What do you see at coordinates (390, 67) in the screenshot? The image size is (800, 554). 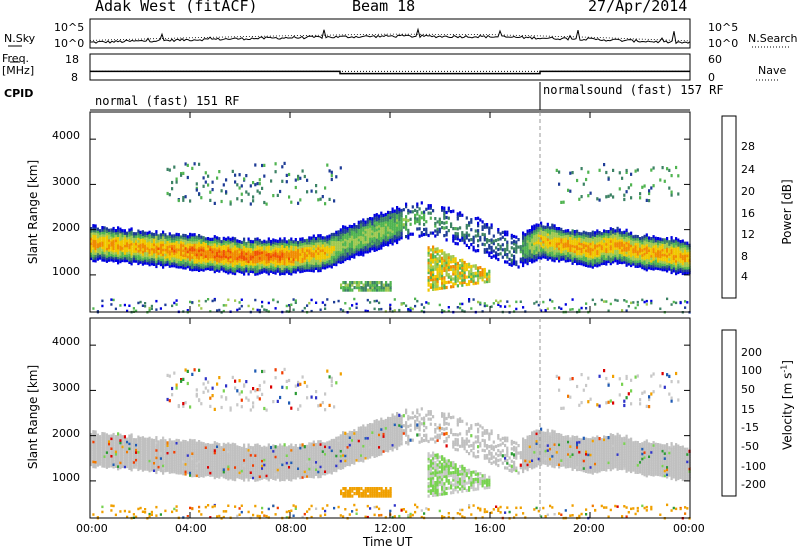 I see `freq-panel-frame` at bounding box center [390, 67].